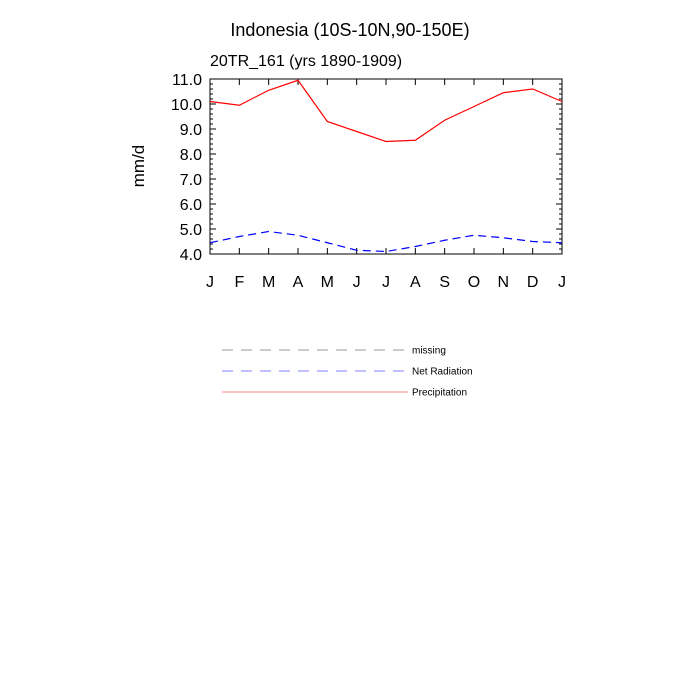 Image resolution: width=700 pixels, height=700 pixels. What do you see at coordinates (474, 282) in the screenshot?
I see `x-tick-label: O` at bounding box center [474, 282].